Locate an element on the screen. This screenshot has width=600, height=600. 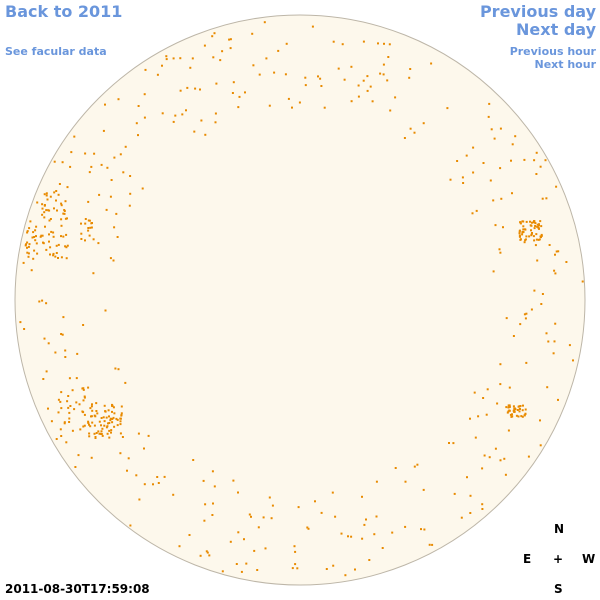
next-hour-link: Next hour is located at coordinates (565, 64).